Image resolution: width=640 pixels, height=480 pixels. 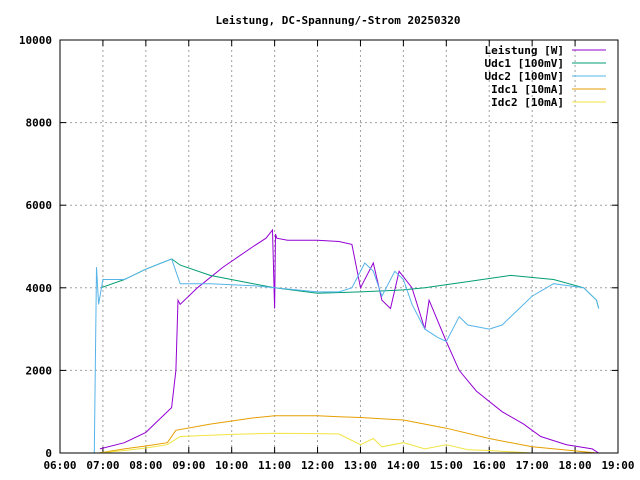 What do you see at coordinates (48, 453) in the screenshot?
I see `y-tick-label: 0` at bounding box center [48, 453].